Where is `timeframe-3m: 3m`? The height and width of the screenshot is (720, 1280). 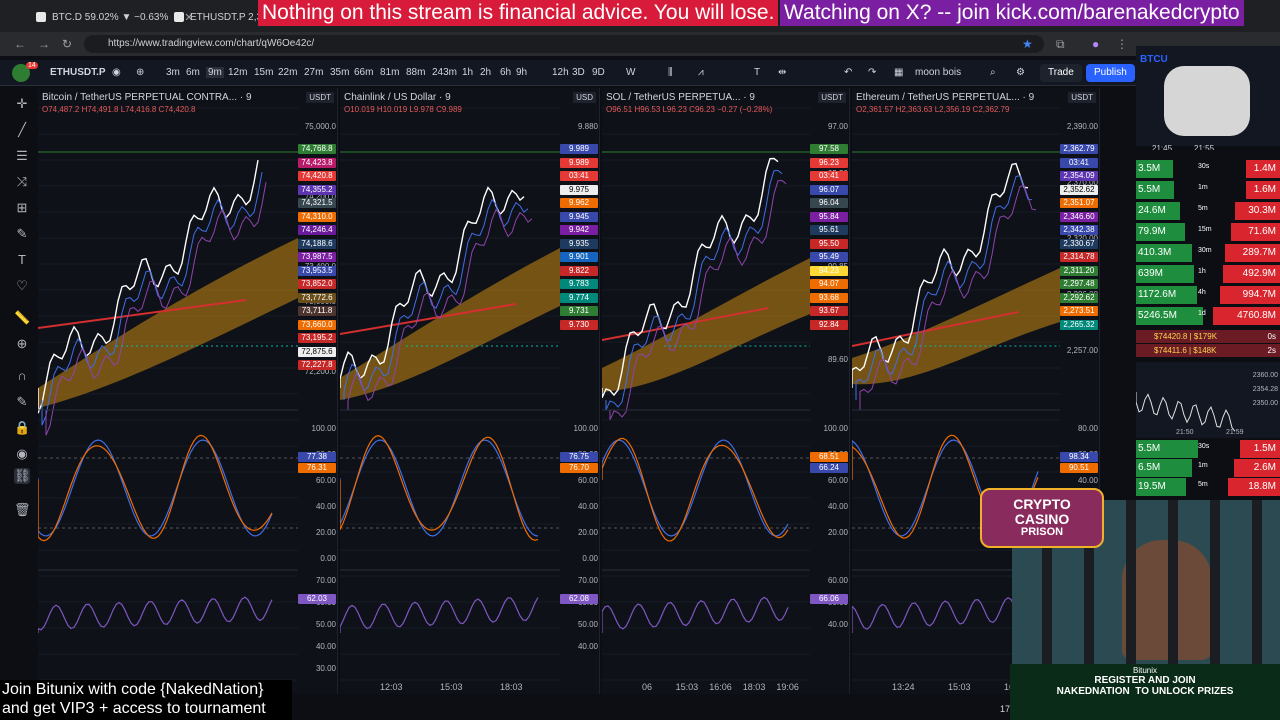 timeframe-3m: 3m is located at coordinates (173, 72).